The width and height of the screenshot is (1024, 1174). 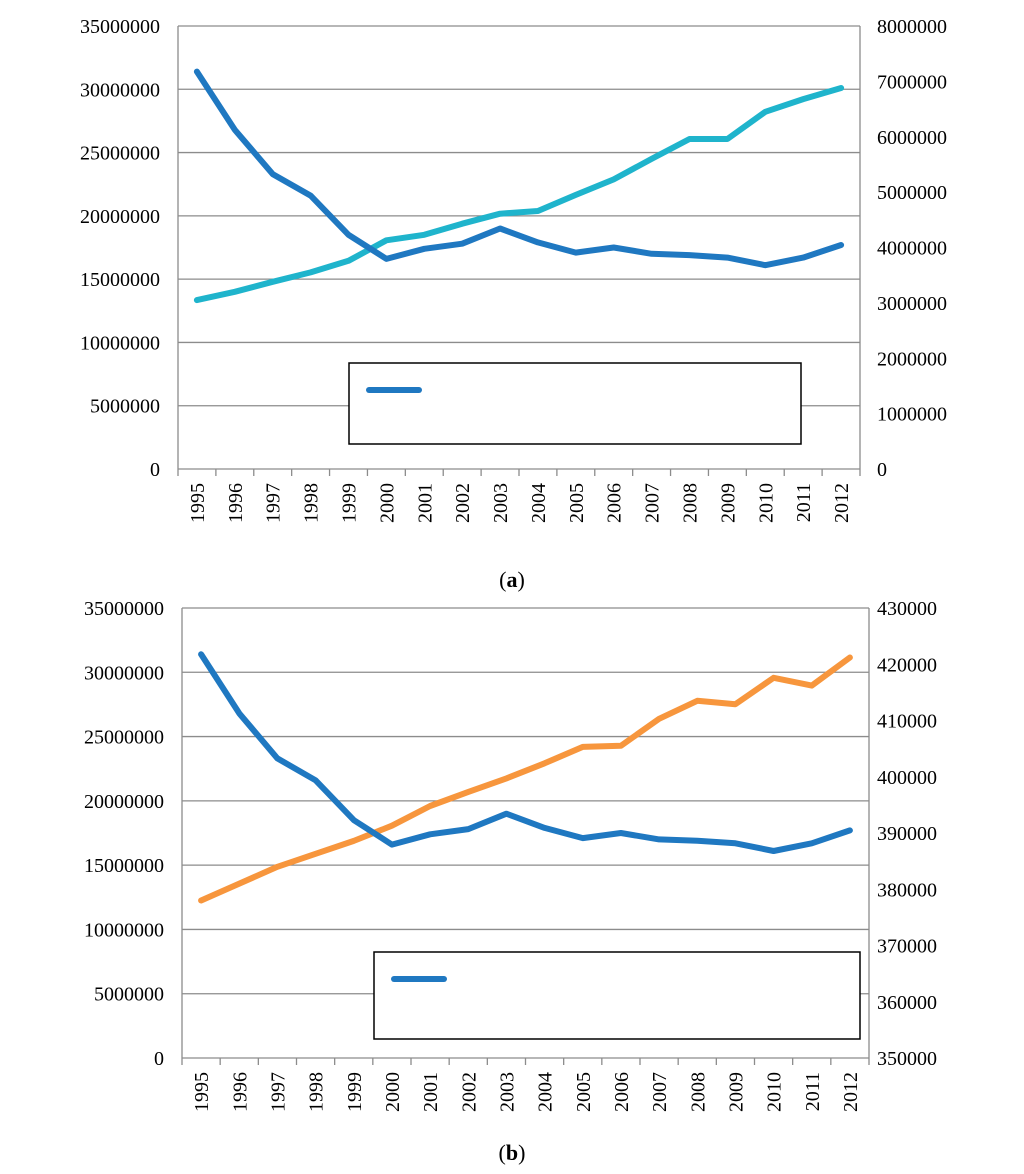 I want to click on y2-tick-label: 4000000, so click(x=912, y=249).